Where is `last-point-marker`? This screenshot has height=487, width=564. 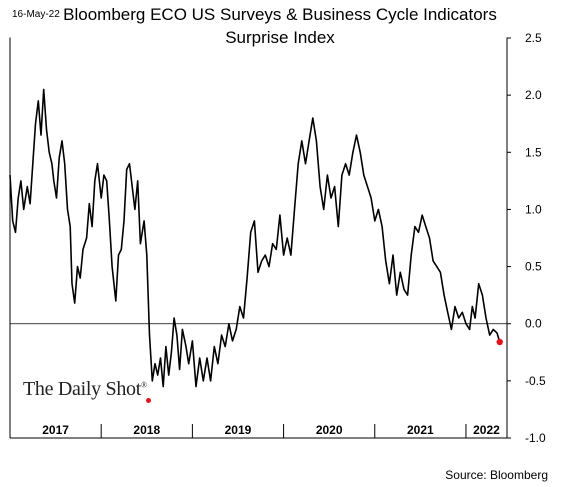
last-point-marker is located at coordinates (499, 342).